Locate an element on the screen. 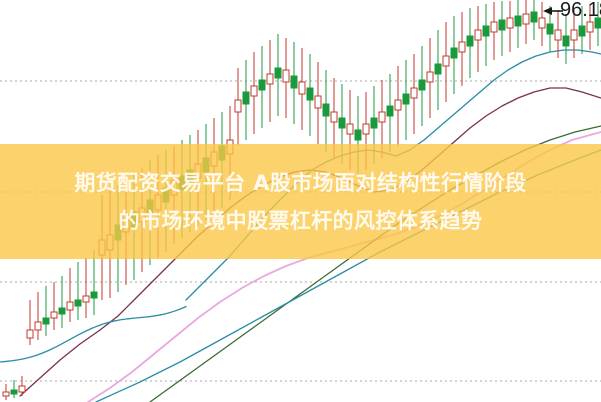  overlay-title-line-2: 的市场环境中股票杠杆的风控体系趋势 is located at coordinates (300, 220).